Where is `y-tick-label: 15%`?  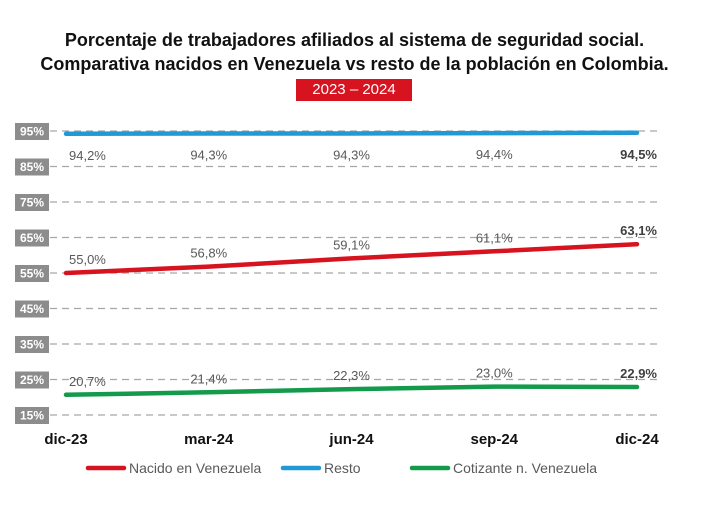 y-tick-label: 15% is located at coordinates (32, 416).